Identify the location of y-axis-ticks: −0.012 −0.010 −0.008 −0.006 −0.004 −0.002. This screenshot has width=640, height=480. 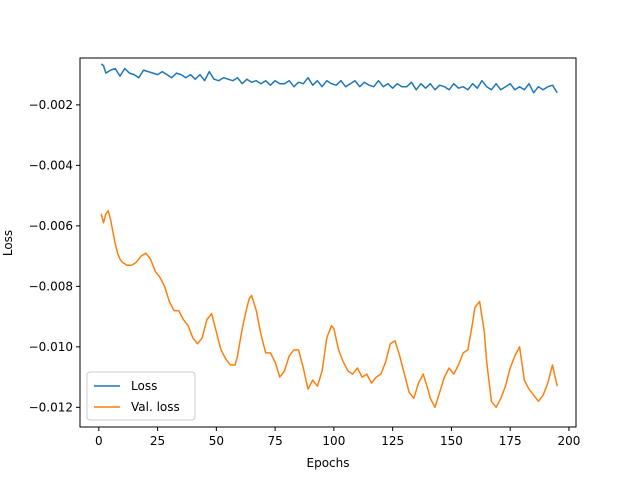
(54, 256).